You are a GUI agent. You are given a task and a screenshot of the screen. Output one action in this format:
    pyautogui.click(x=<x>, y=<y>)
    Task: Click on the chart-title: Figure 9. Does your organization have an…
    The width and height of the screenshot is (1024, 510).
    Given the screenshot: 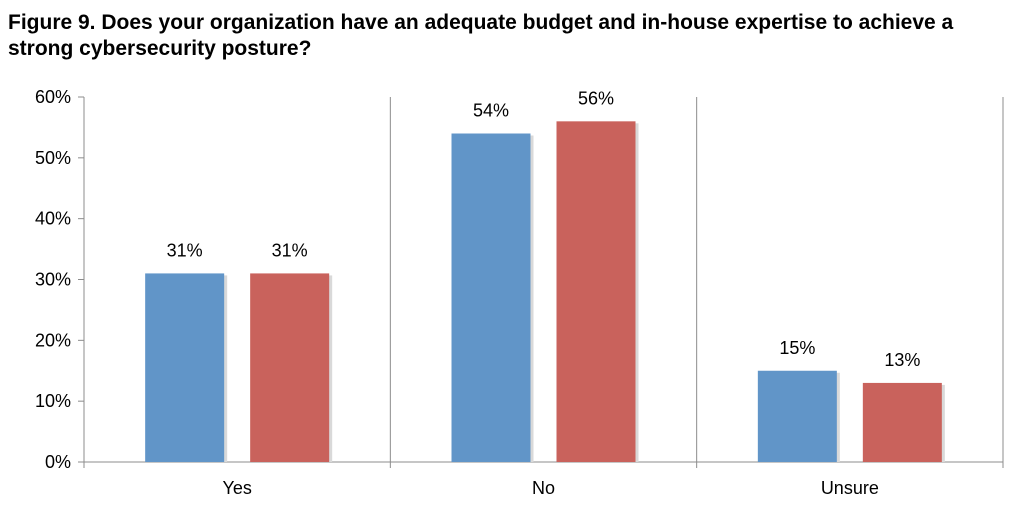 What is the action you would take?
    pyautogui.click(x=481, y=35)
    